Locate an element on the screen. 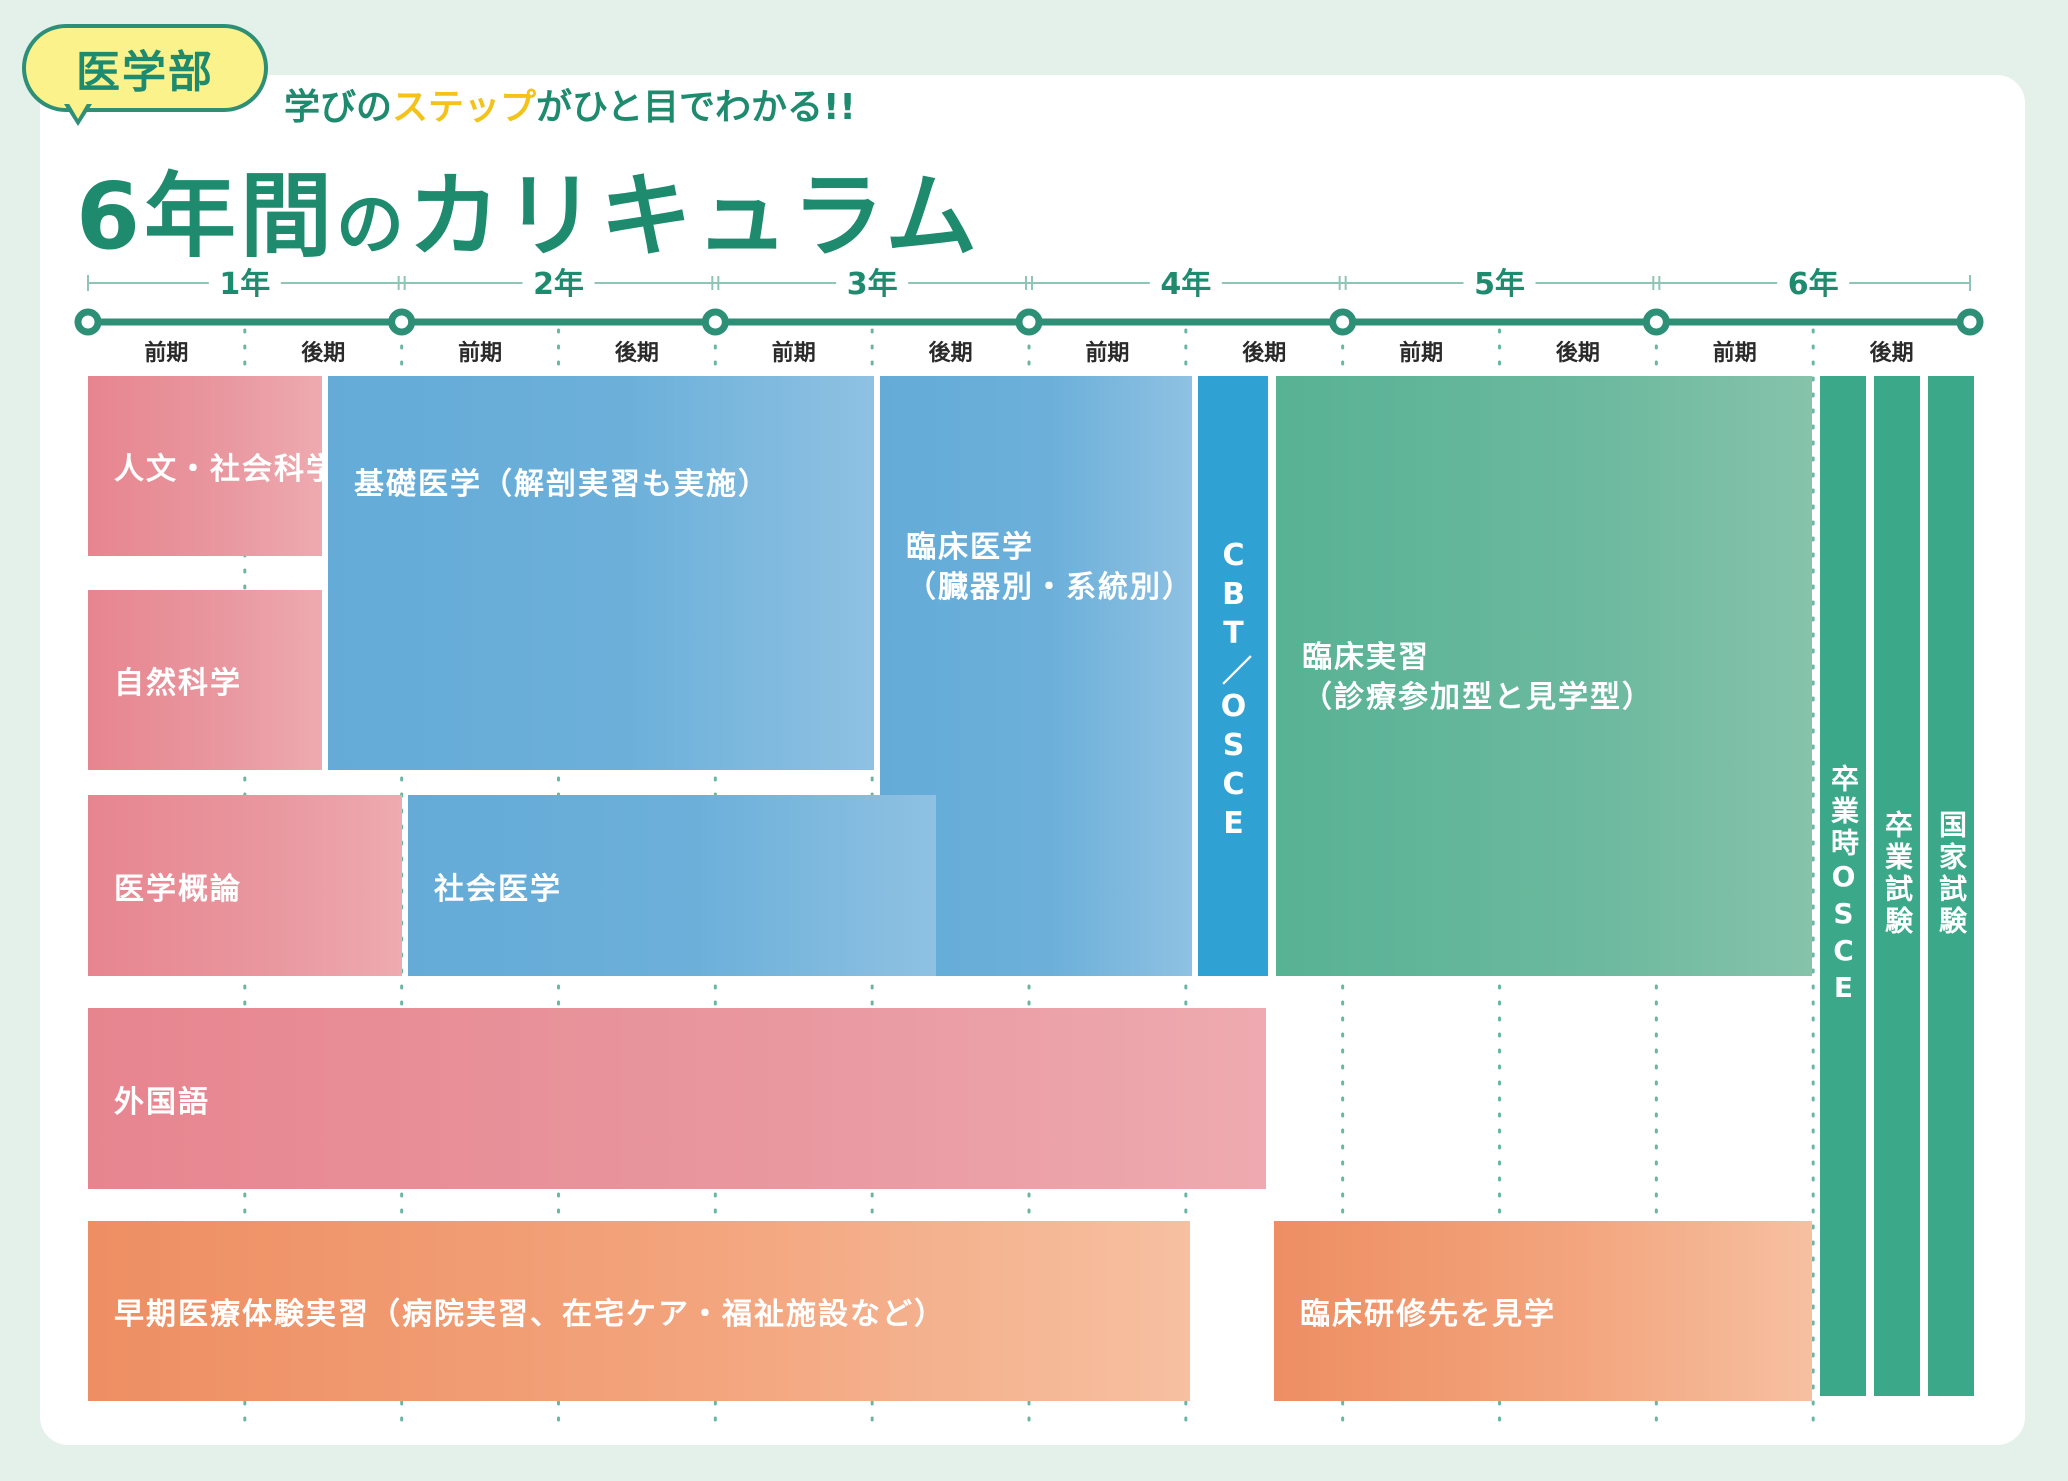  block-shizen-kagaku: 自然科学 is located at coordinates (205, 680).